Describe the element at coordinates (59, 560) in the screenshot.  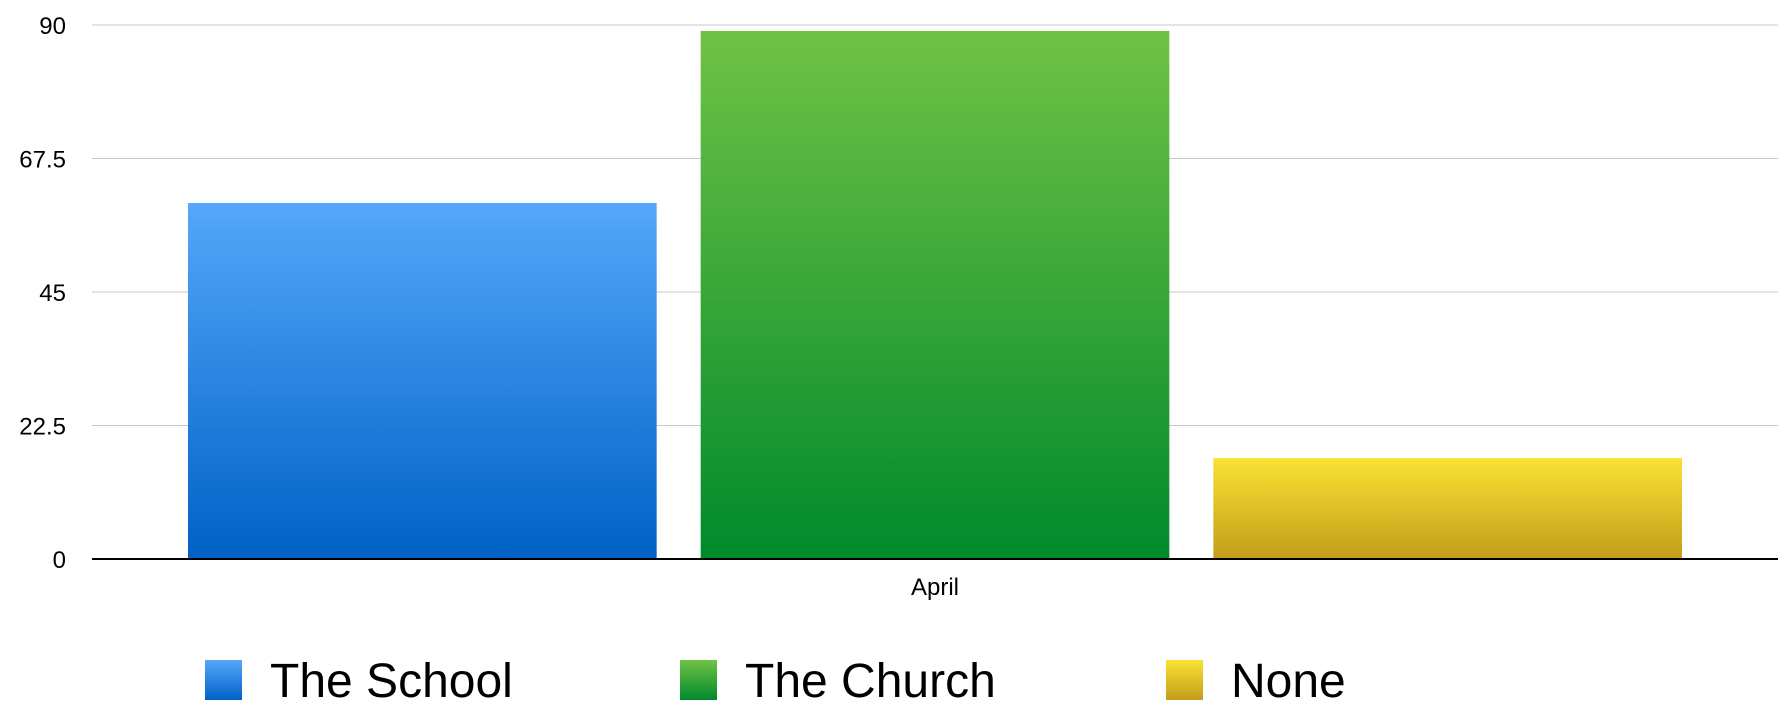
I see `y-tick-label: 0` at that location.